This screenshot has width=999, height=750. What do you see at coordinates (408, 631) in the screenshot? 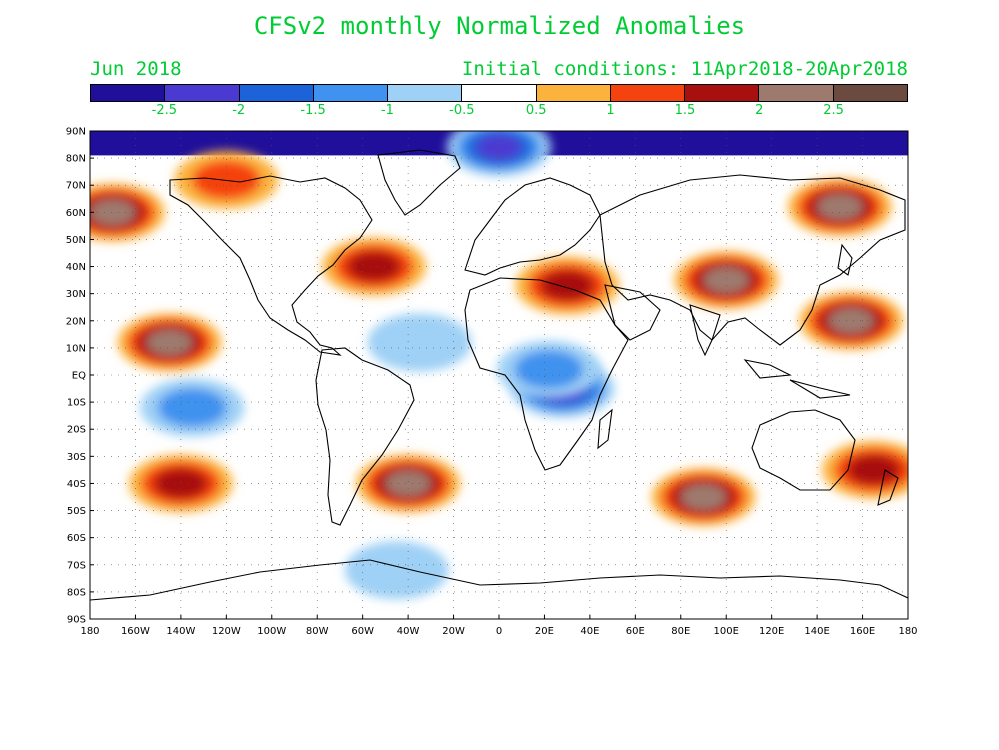
I see `lon-tick-label: 40W` at bounding box center [408, 631].